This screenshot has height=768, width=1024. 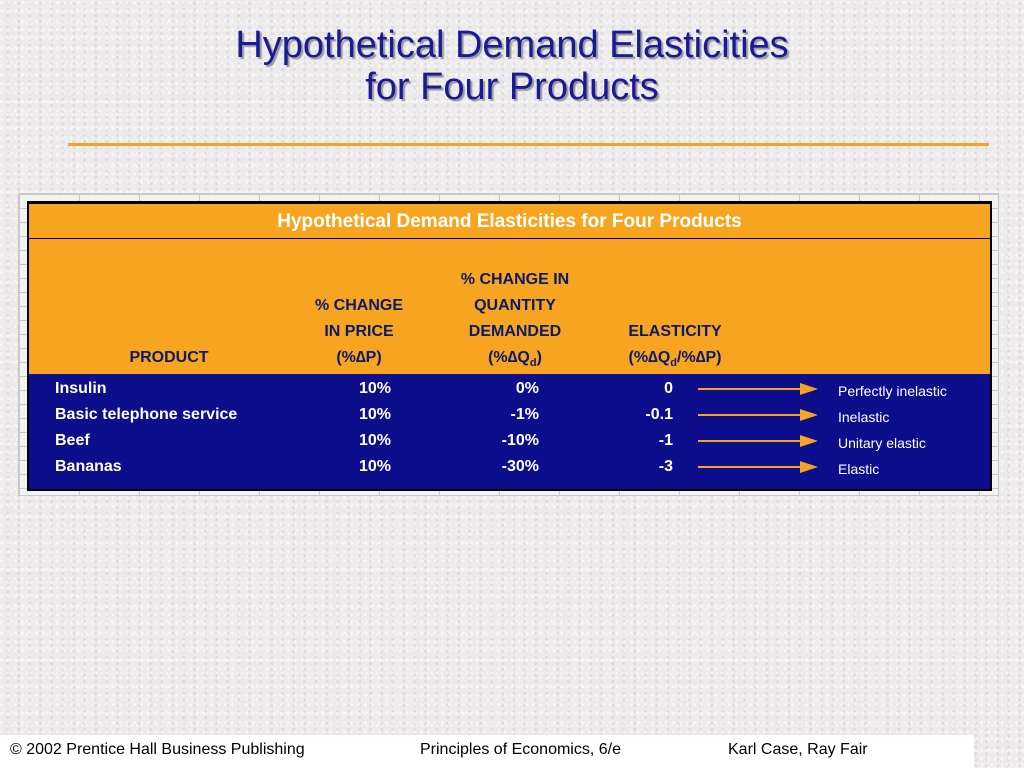 I want to click on product-cell: Insulin, so click(x=81, y=388).